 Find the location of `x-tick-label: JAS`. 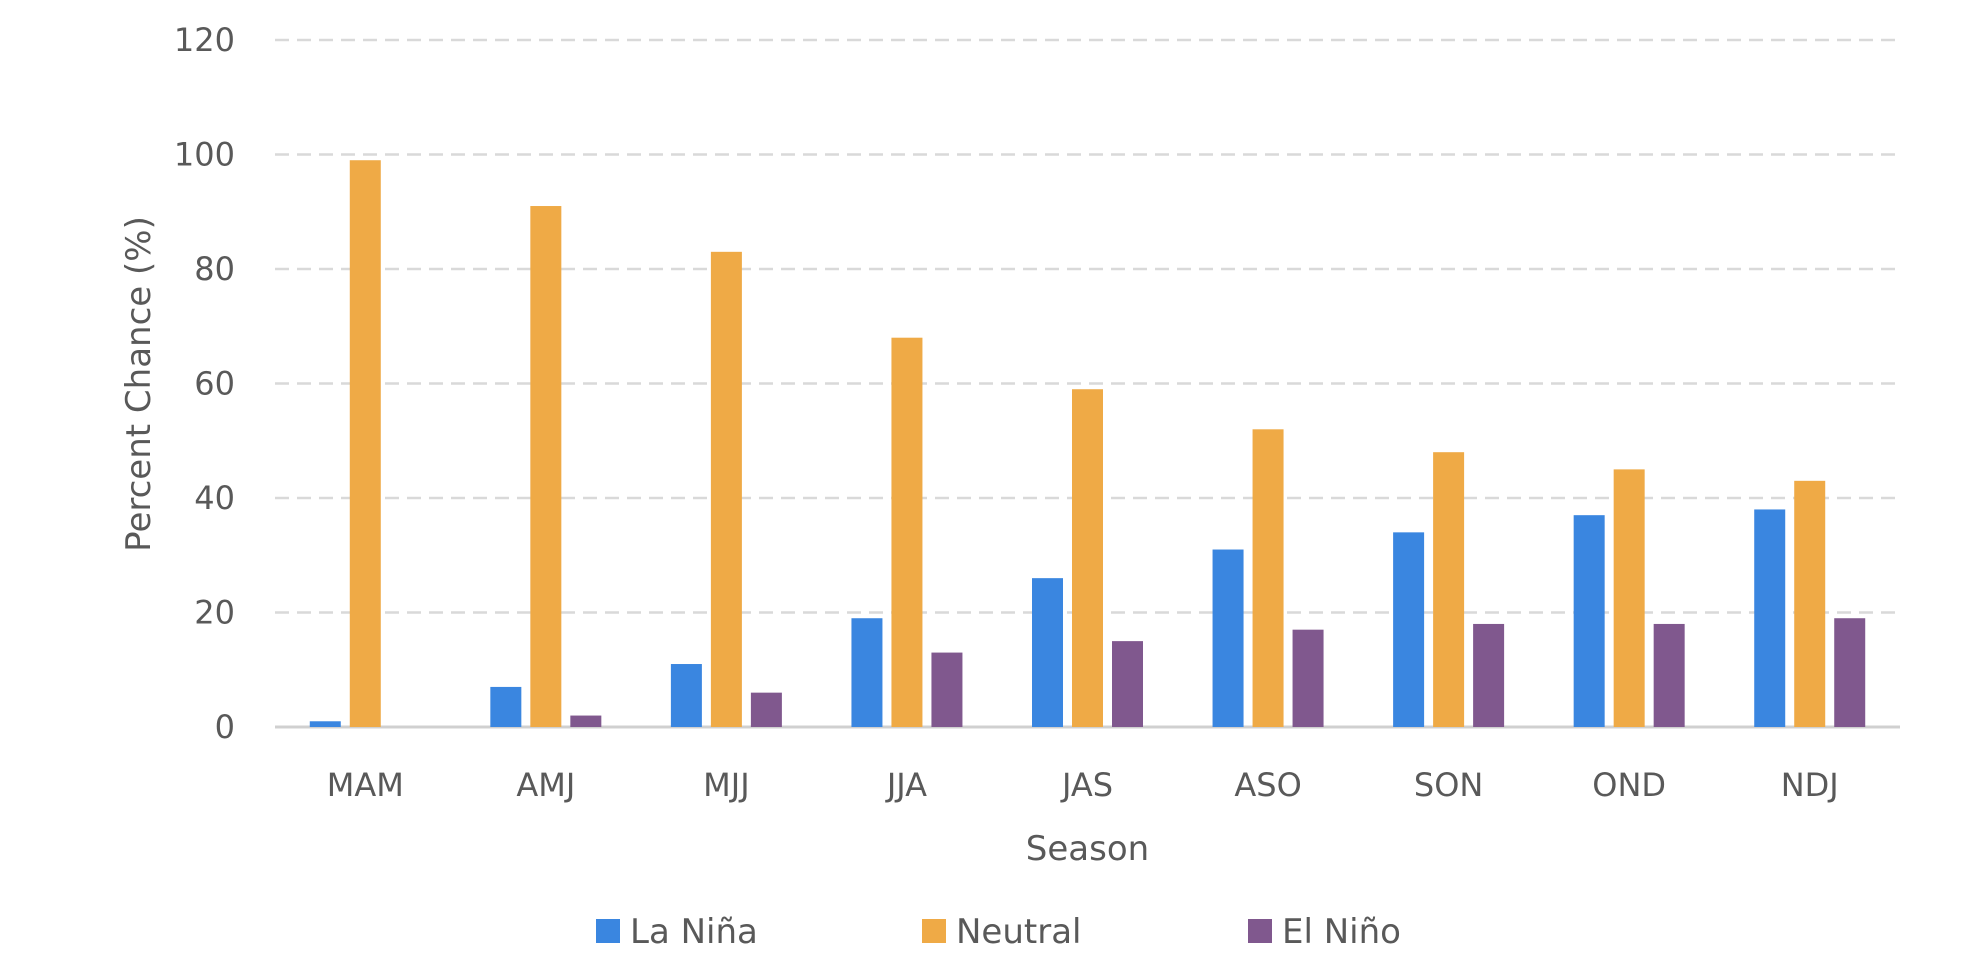

x-tick-label: JAS is located at coordinates (1086, 785).